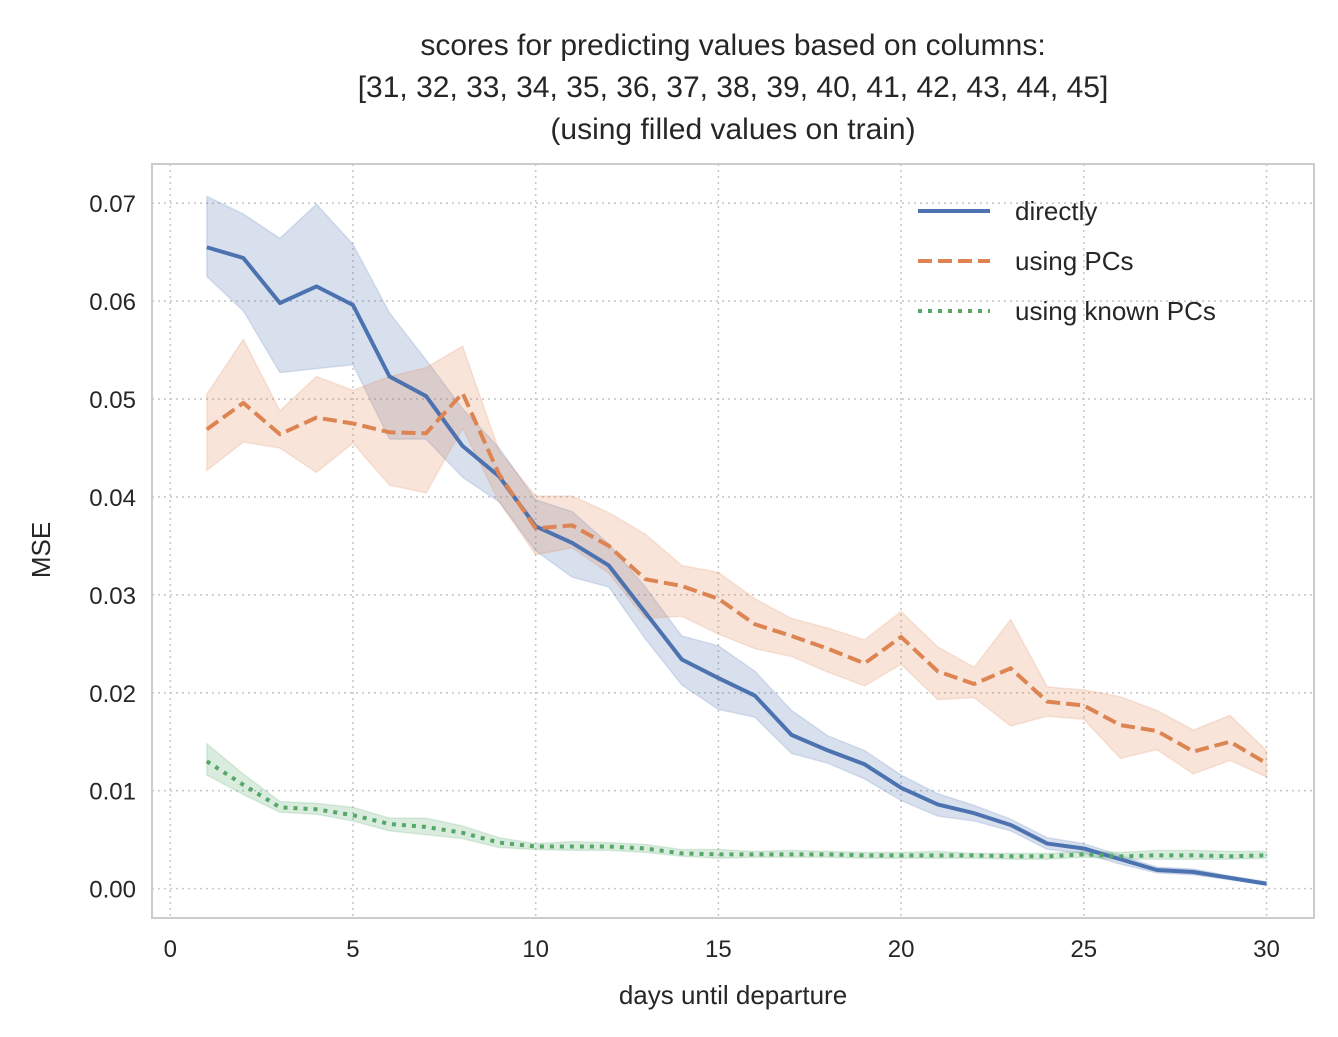 The height and width of the screenshot is (1037, 1338). Describe the element at coordinates (112, 400) in the screenshot. I see `y-tick-label: 0.05` at that location.